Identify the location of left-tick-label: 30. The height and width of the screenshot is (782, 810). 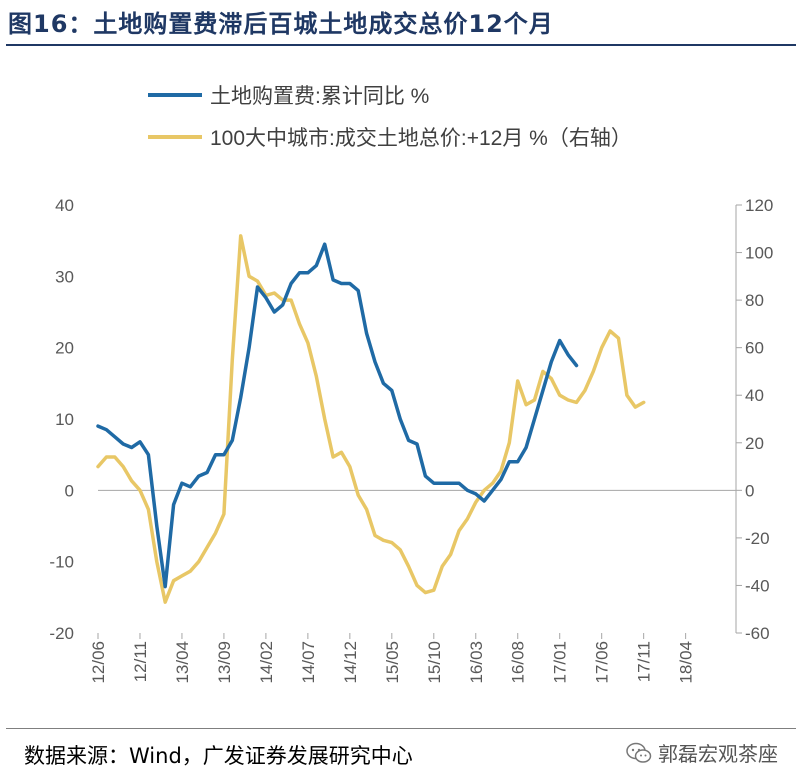
(64, 276).